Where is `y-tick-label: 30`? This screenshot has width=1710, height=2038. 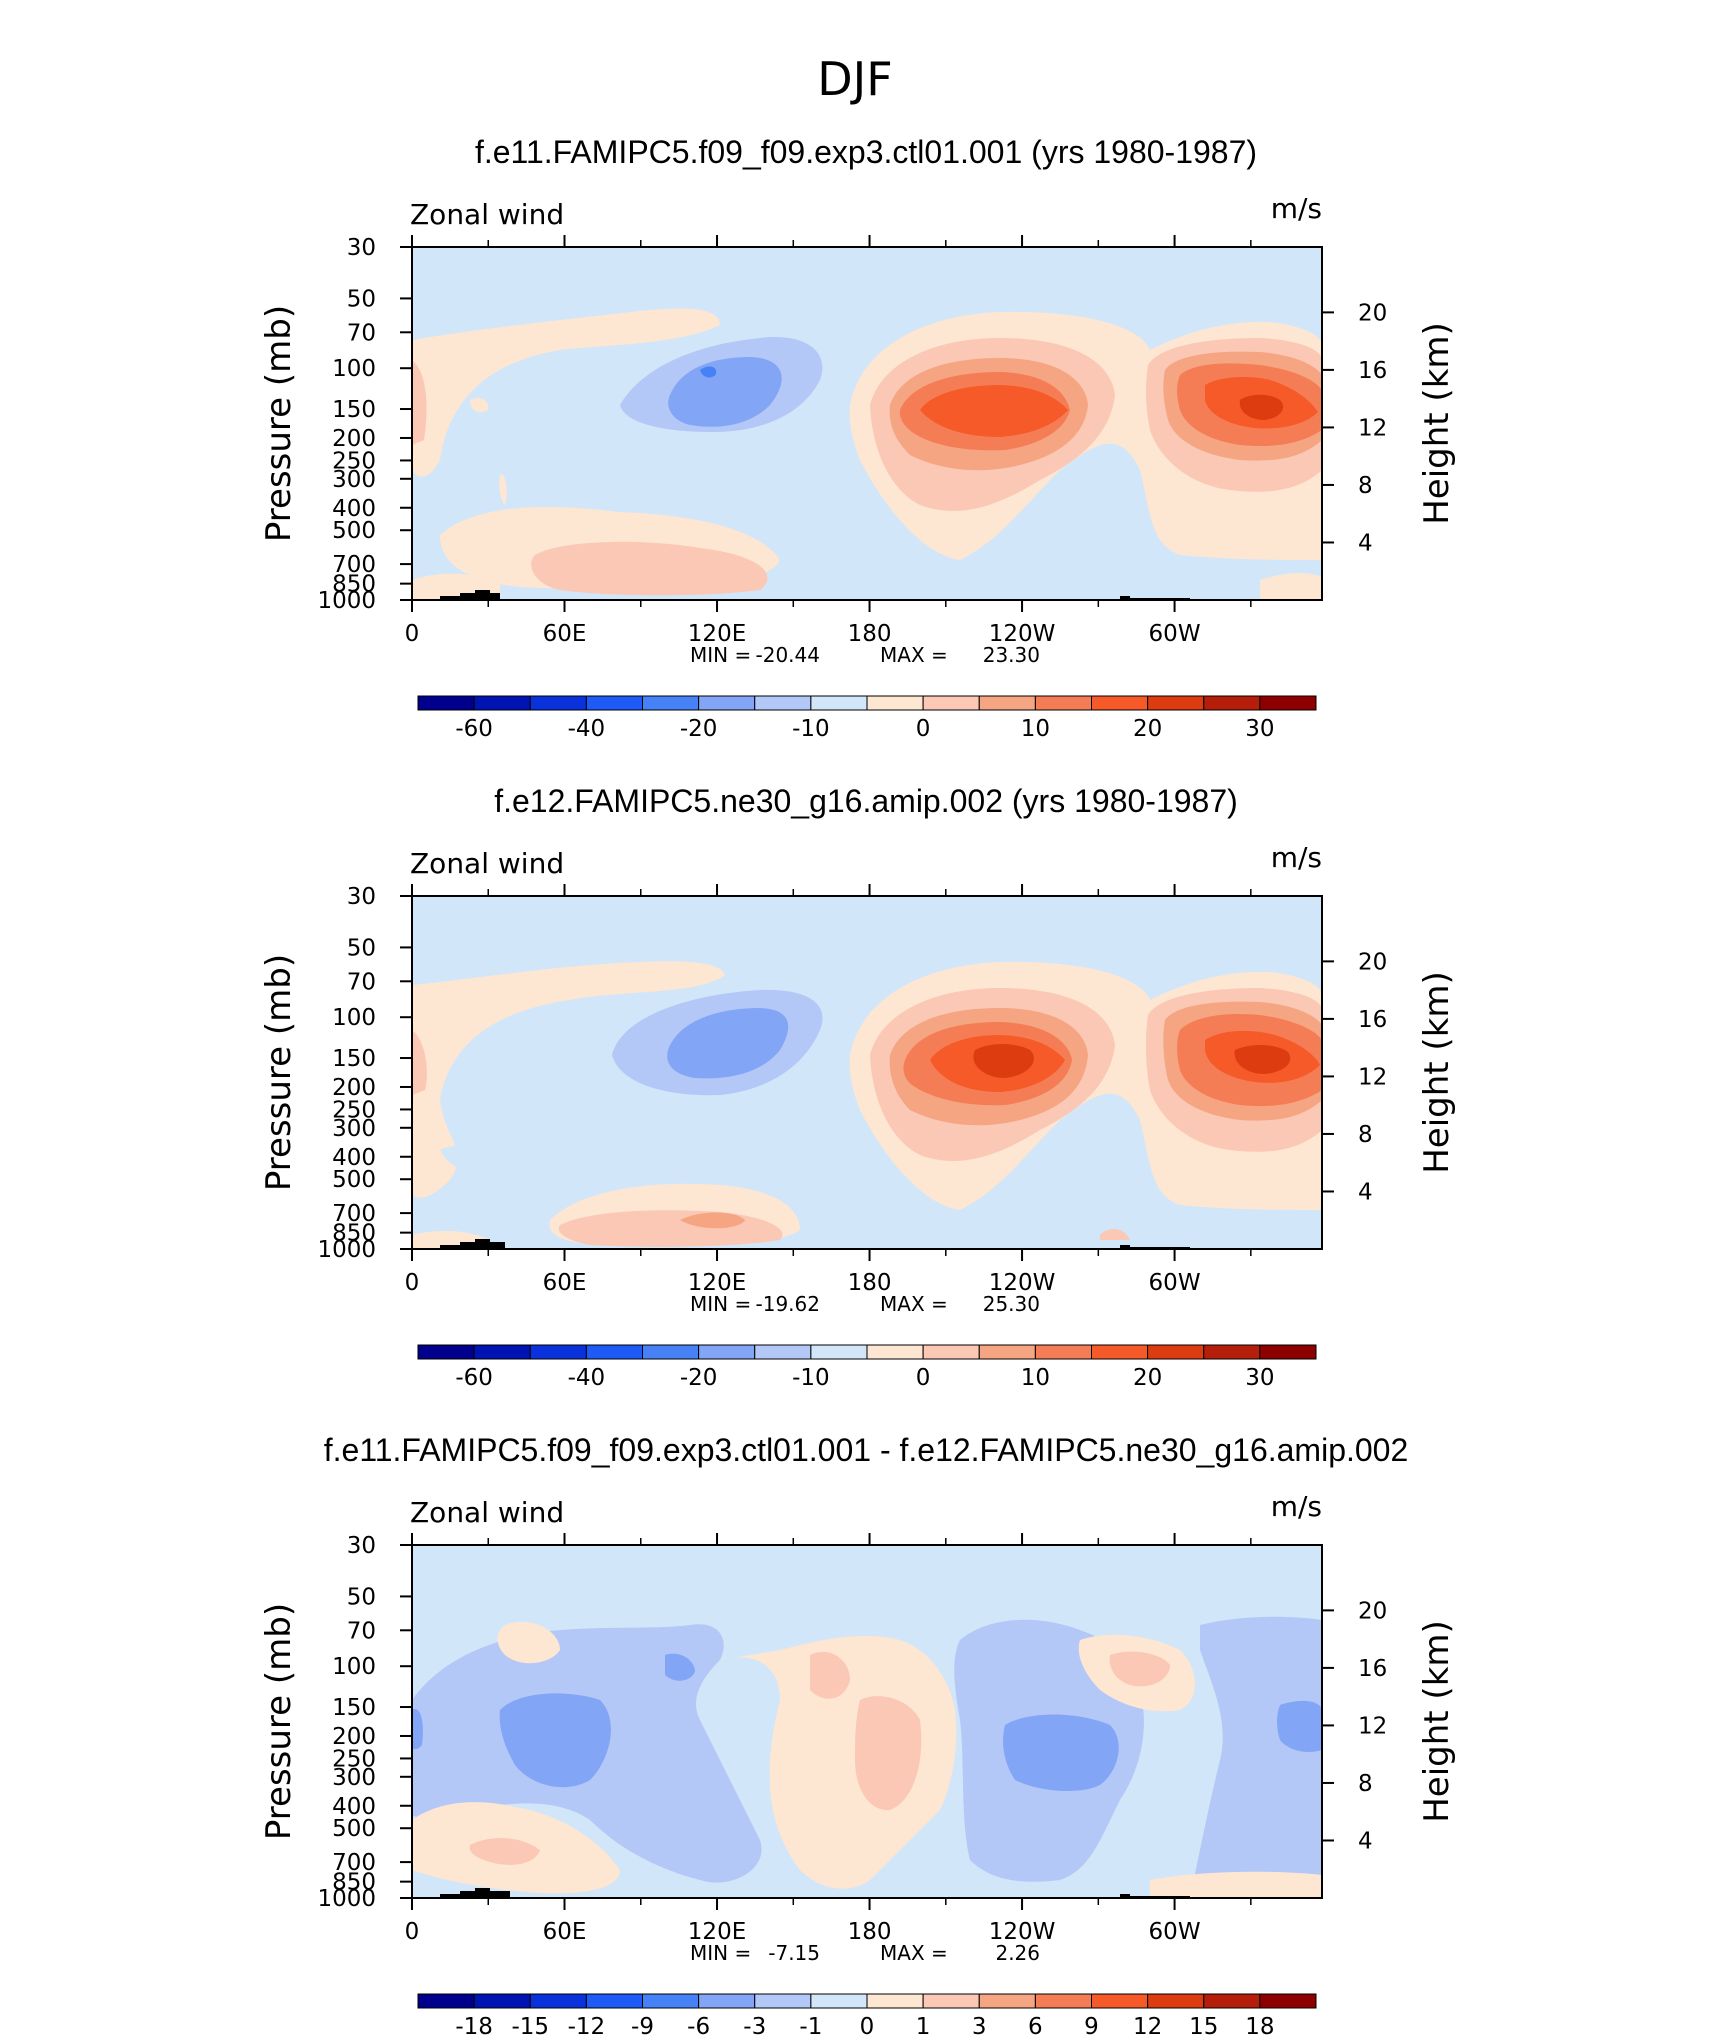 y-tick-label: 30 is located at coordinates (361, 897).